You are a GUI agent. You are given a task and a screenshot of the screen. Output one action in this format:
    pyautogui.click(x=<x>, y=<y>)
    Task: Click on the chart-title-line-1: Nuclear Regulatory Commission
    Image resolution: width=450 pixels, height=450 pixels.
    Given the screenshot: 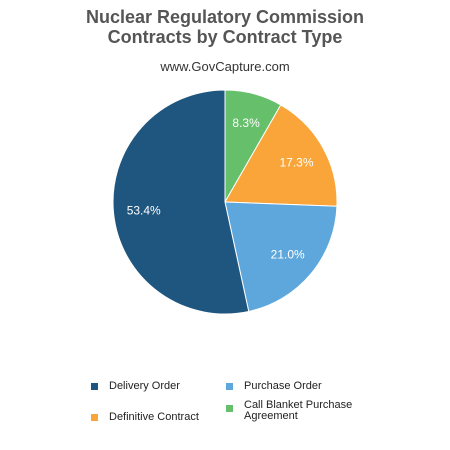 What is the action you would take?
    pyautogui.click(x=225, y=17)
    